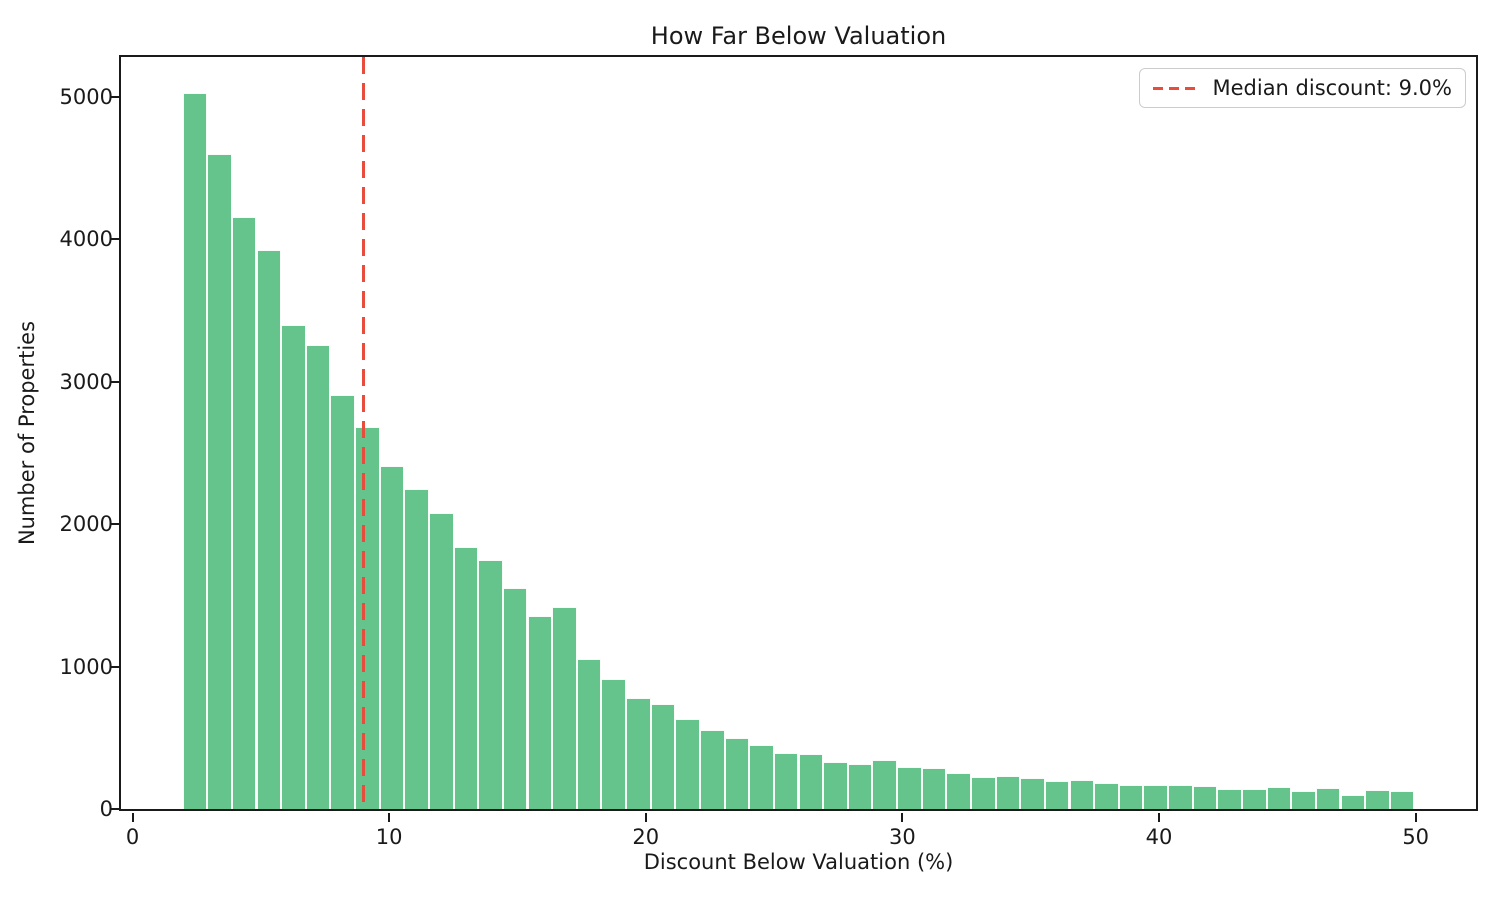 The height and width of the screenshot is (900, 1500). Describe the element at coordinates (106, 809) in the screenshot. I see `y-axis-tick-label: 0` at that location.